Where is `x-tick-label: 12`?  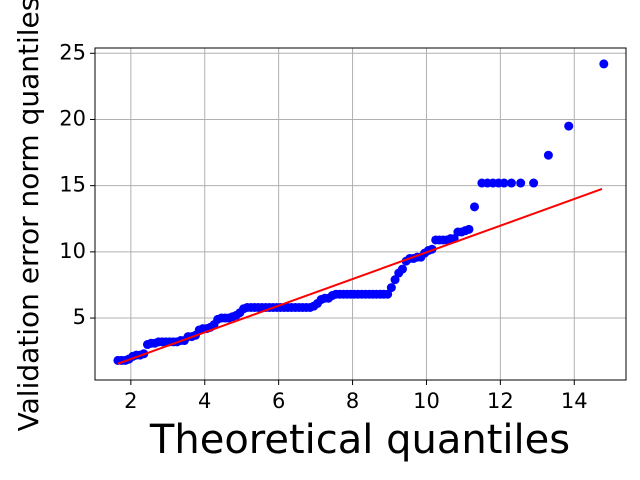
x-tick-label: 12 is located at coordinates (500, 401).